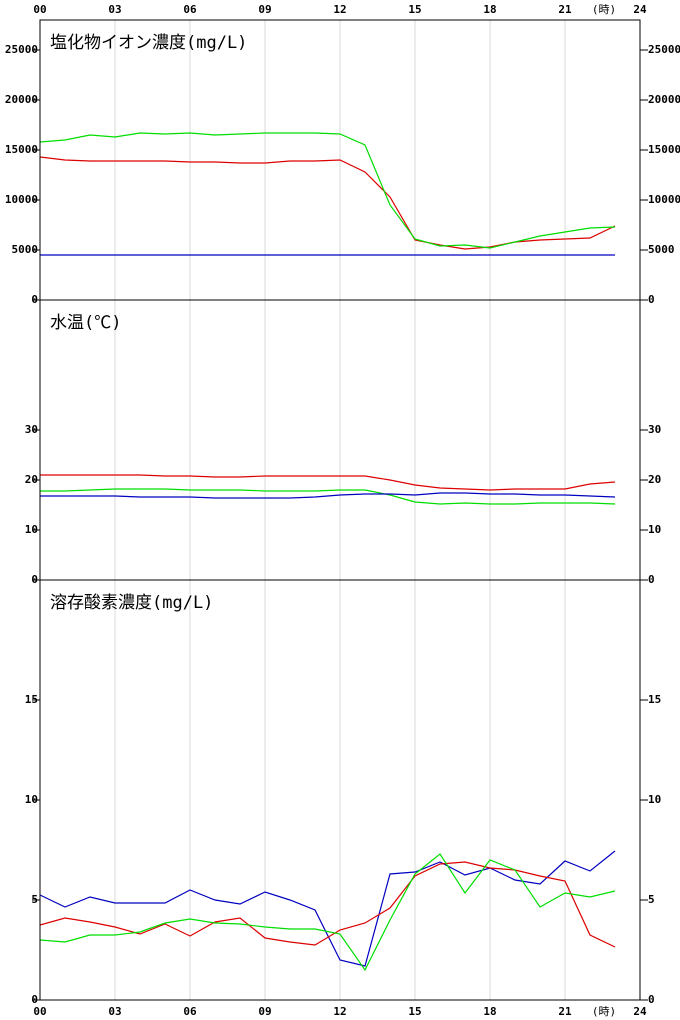 Image resolution: width=680 pixels, height=1020 pixels. Describe the element at coordinates (131, 603) in the screenshot. I see `panel-title: 溶存酸素濃度(mg/L)` at that location.